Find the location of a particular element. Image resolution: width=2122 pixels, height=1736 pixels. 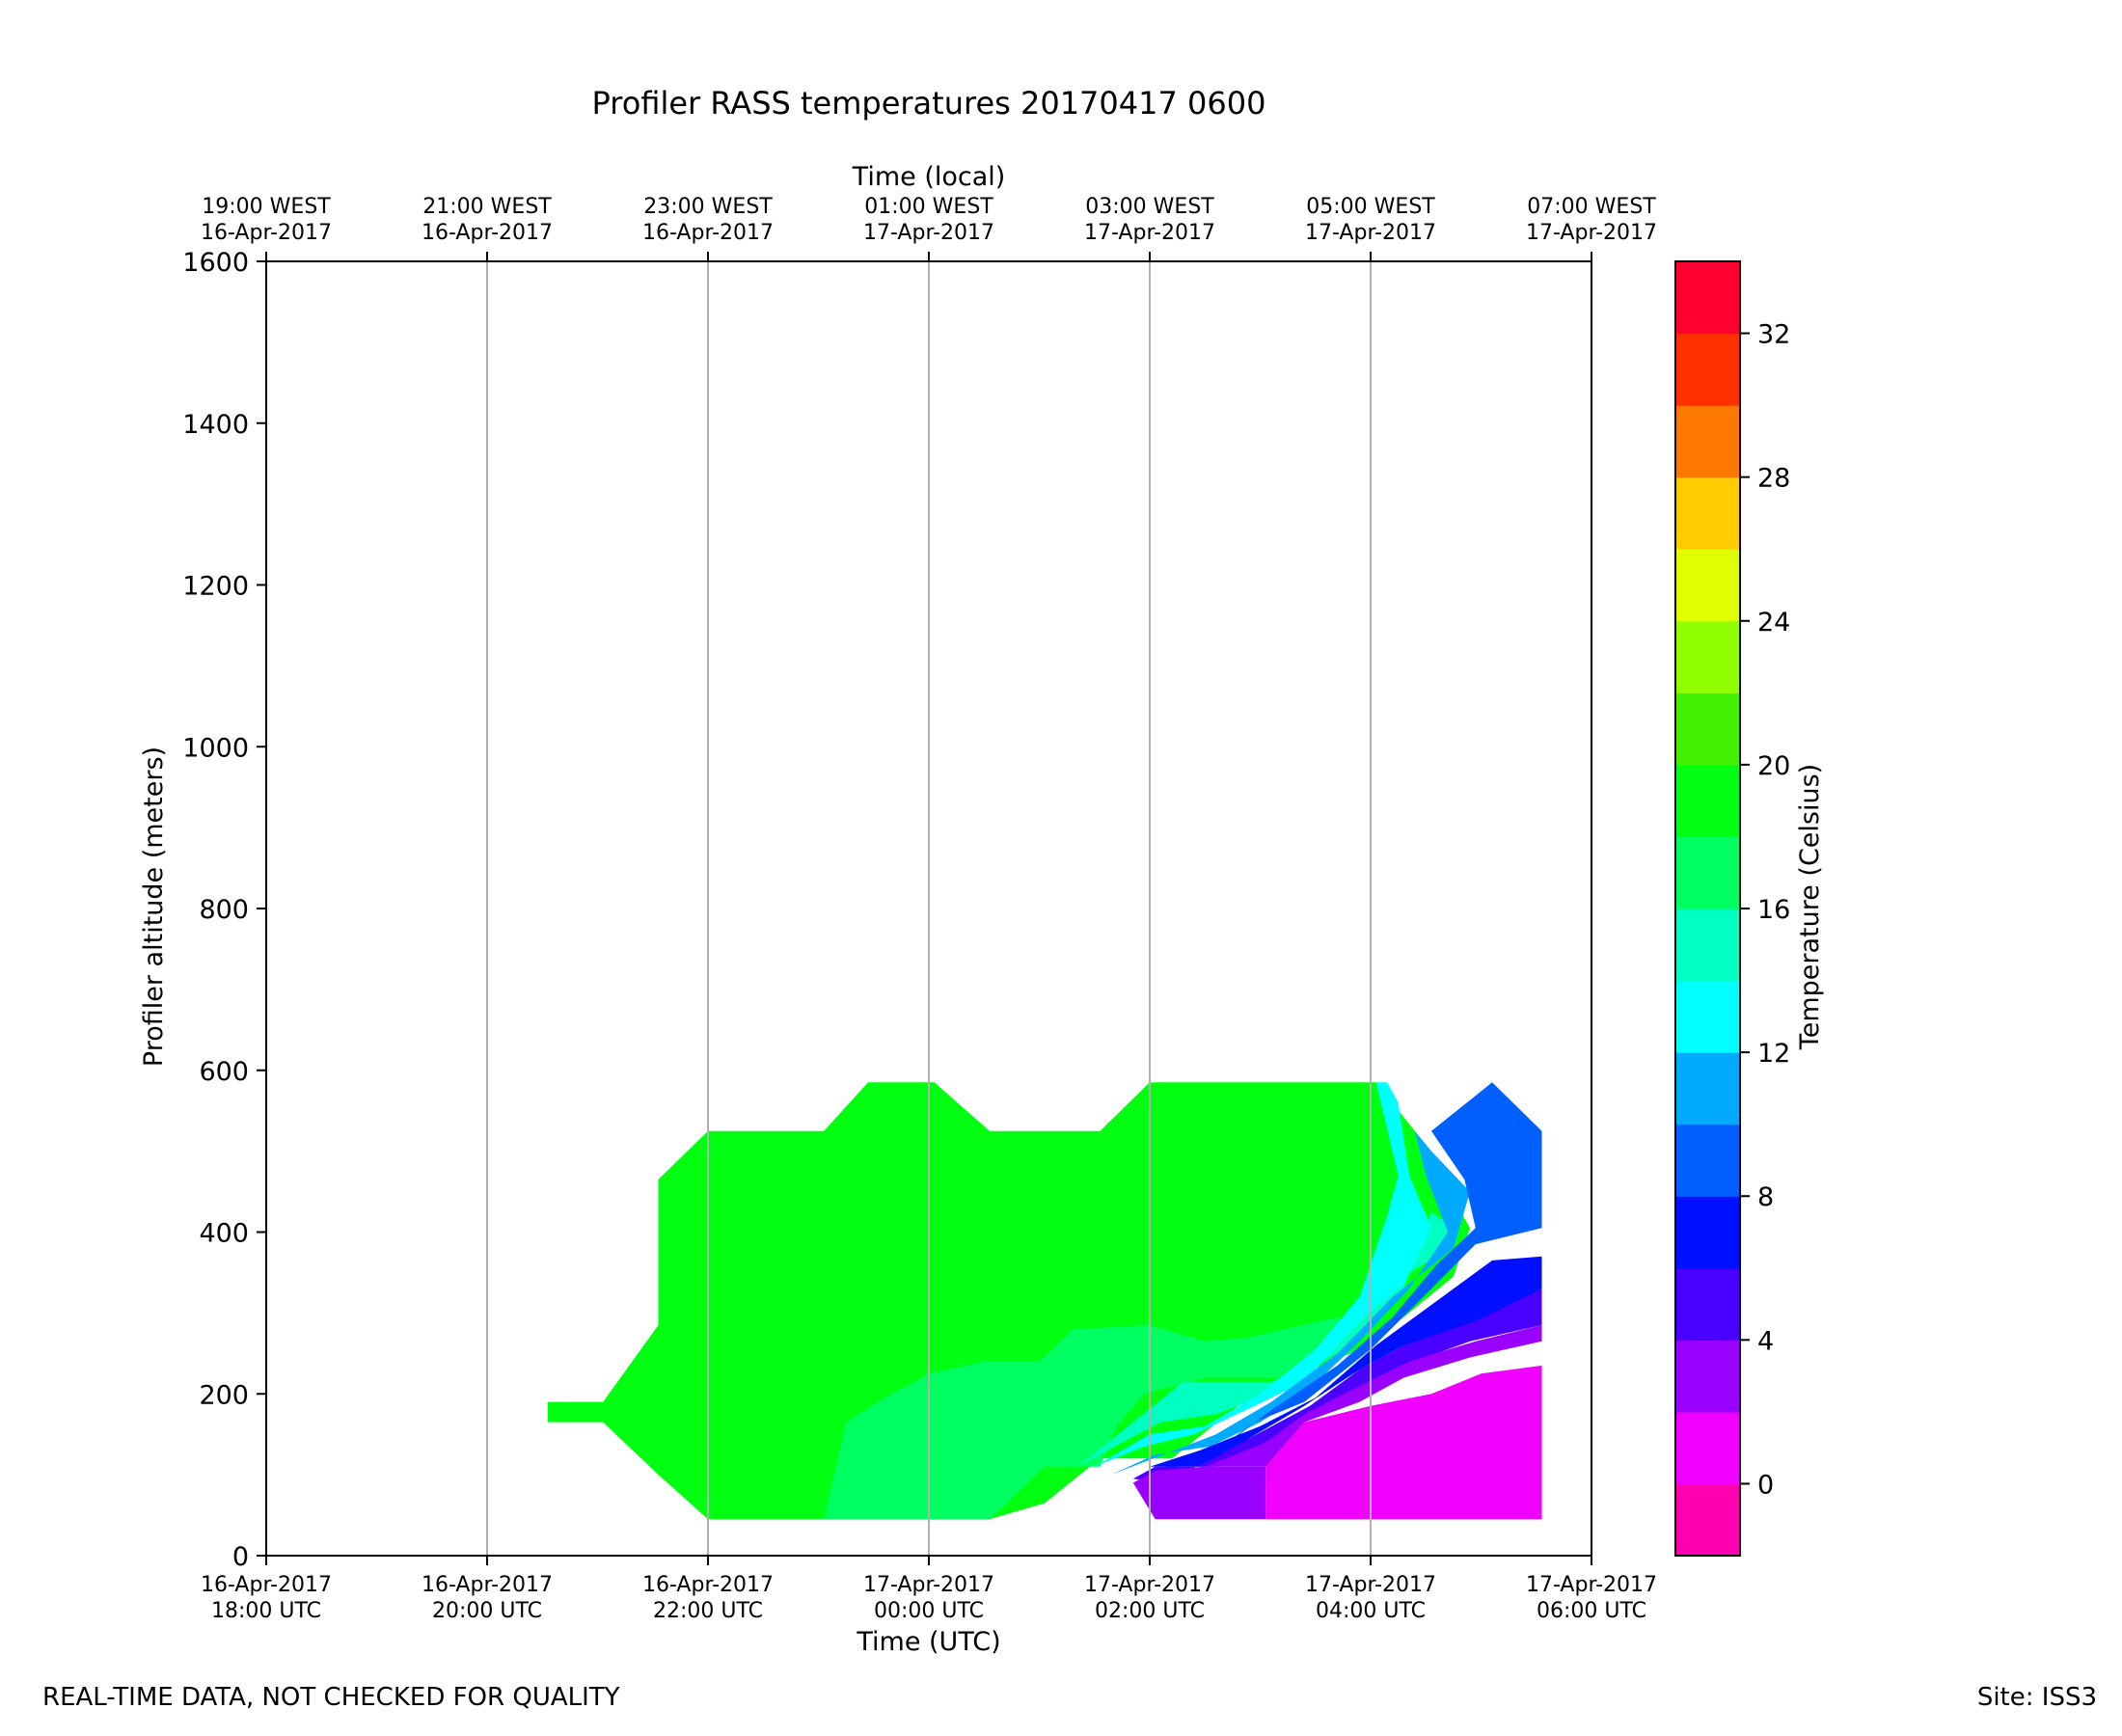

colorbar-tick-label: 4 is located at coordinates (1766, 1341).